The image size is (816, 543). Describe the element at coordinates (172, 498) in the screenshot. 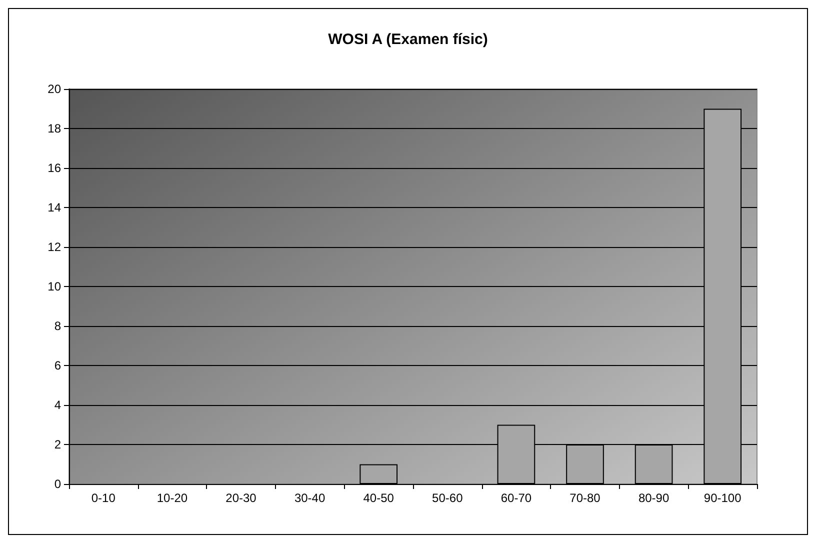

I see `x-tick-label: 10-20` at that location.